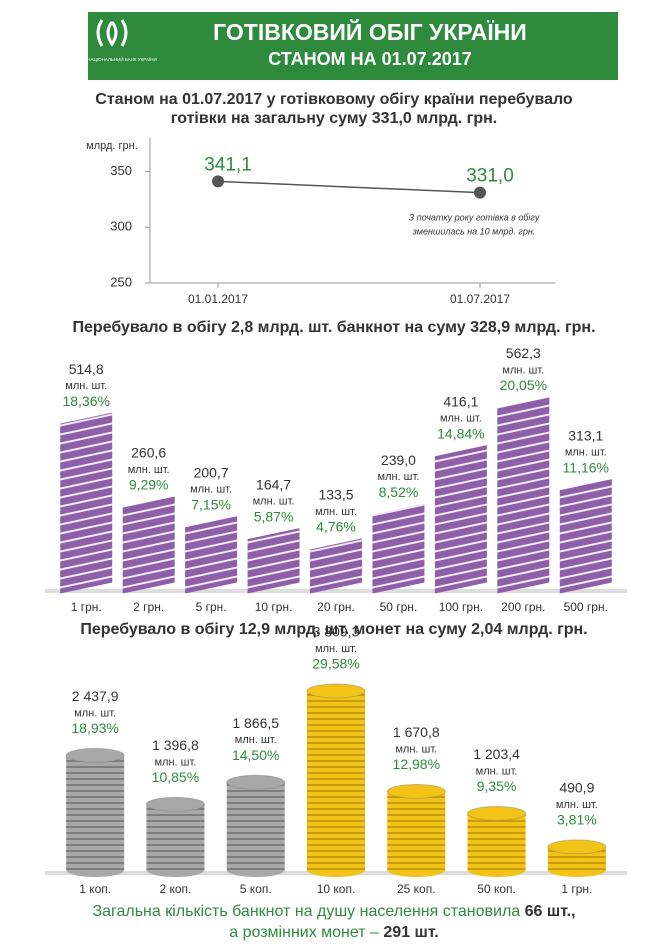 The width and height of the screenshot is (668, 946). What do you see at coordinates (398, 460) in the screenshot?
I see `value-label: 239,0` at bounding box center [398, 460].